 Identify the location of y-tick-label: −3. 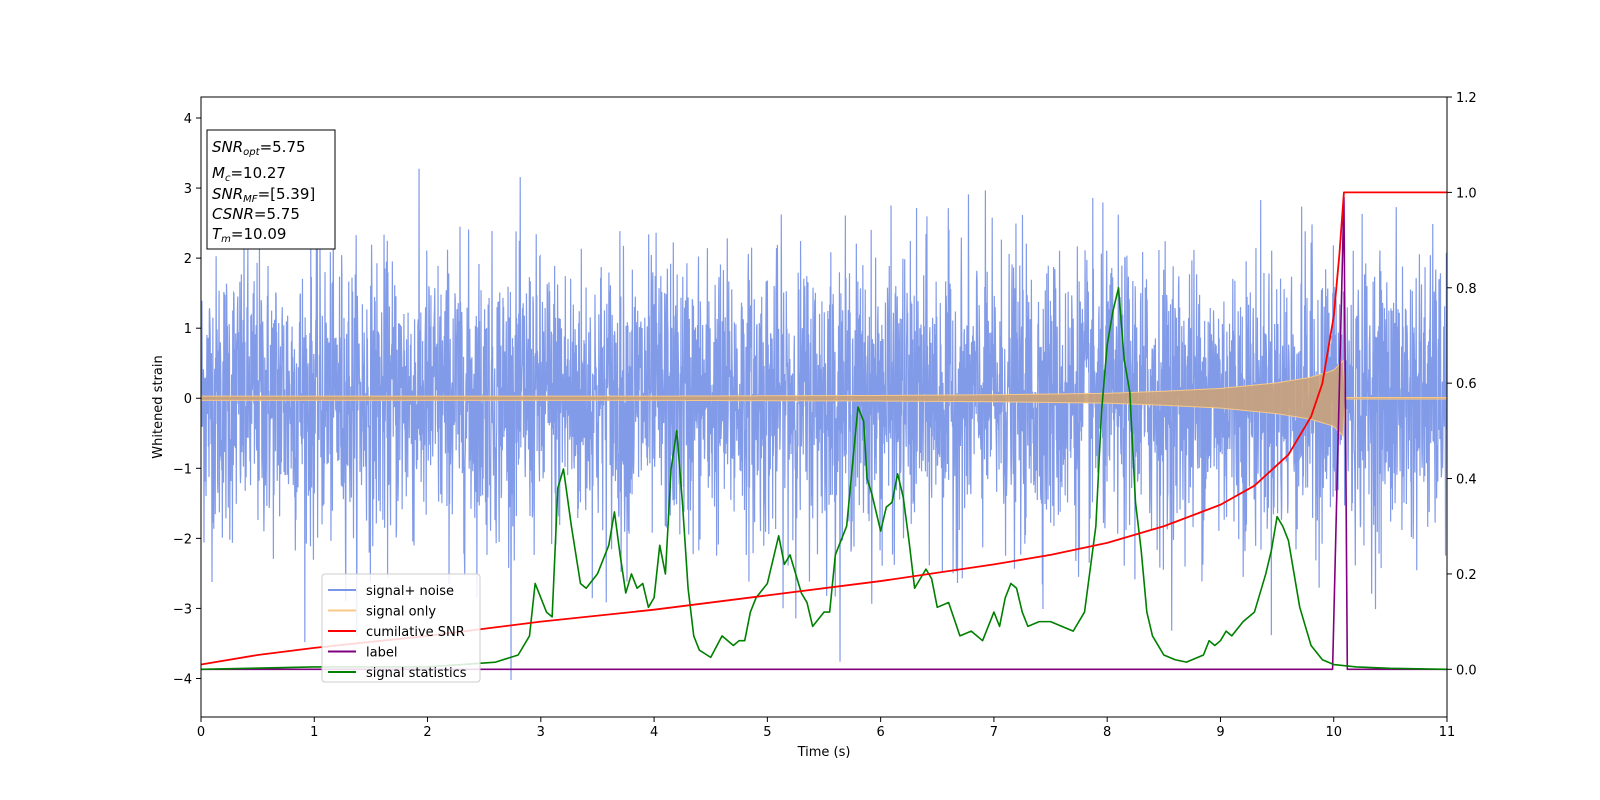
(182, 609).